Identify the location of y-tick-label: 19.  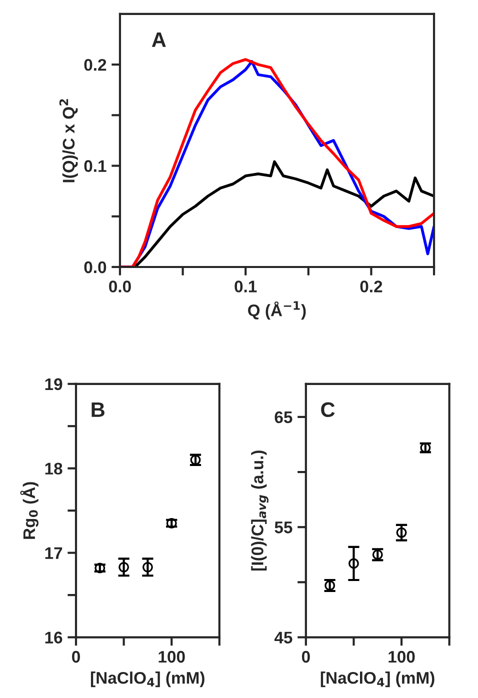
(53, 384).